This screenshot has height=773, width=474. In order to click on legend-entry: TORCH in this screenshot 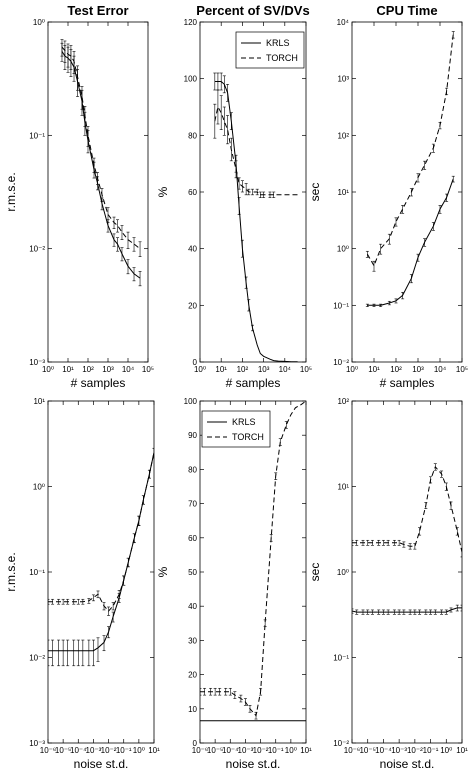, I will do `click(248, 437)`.